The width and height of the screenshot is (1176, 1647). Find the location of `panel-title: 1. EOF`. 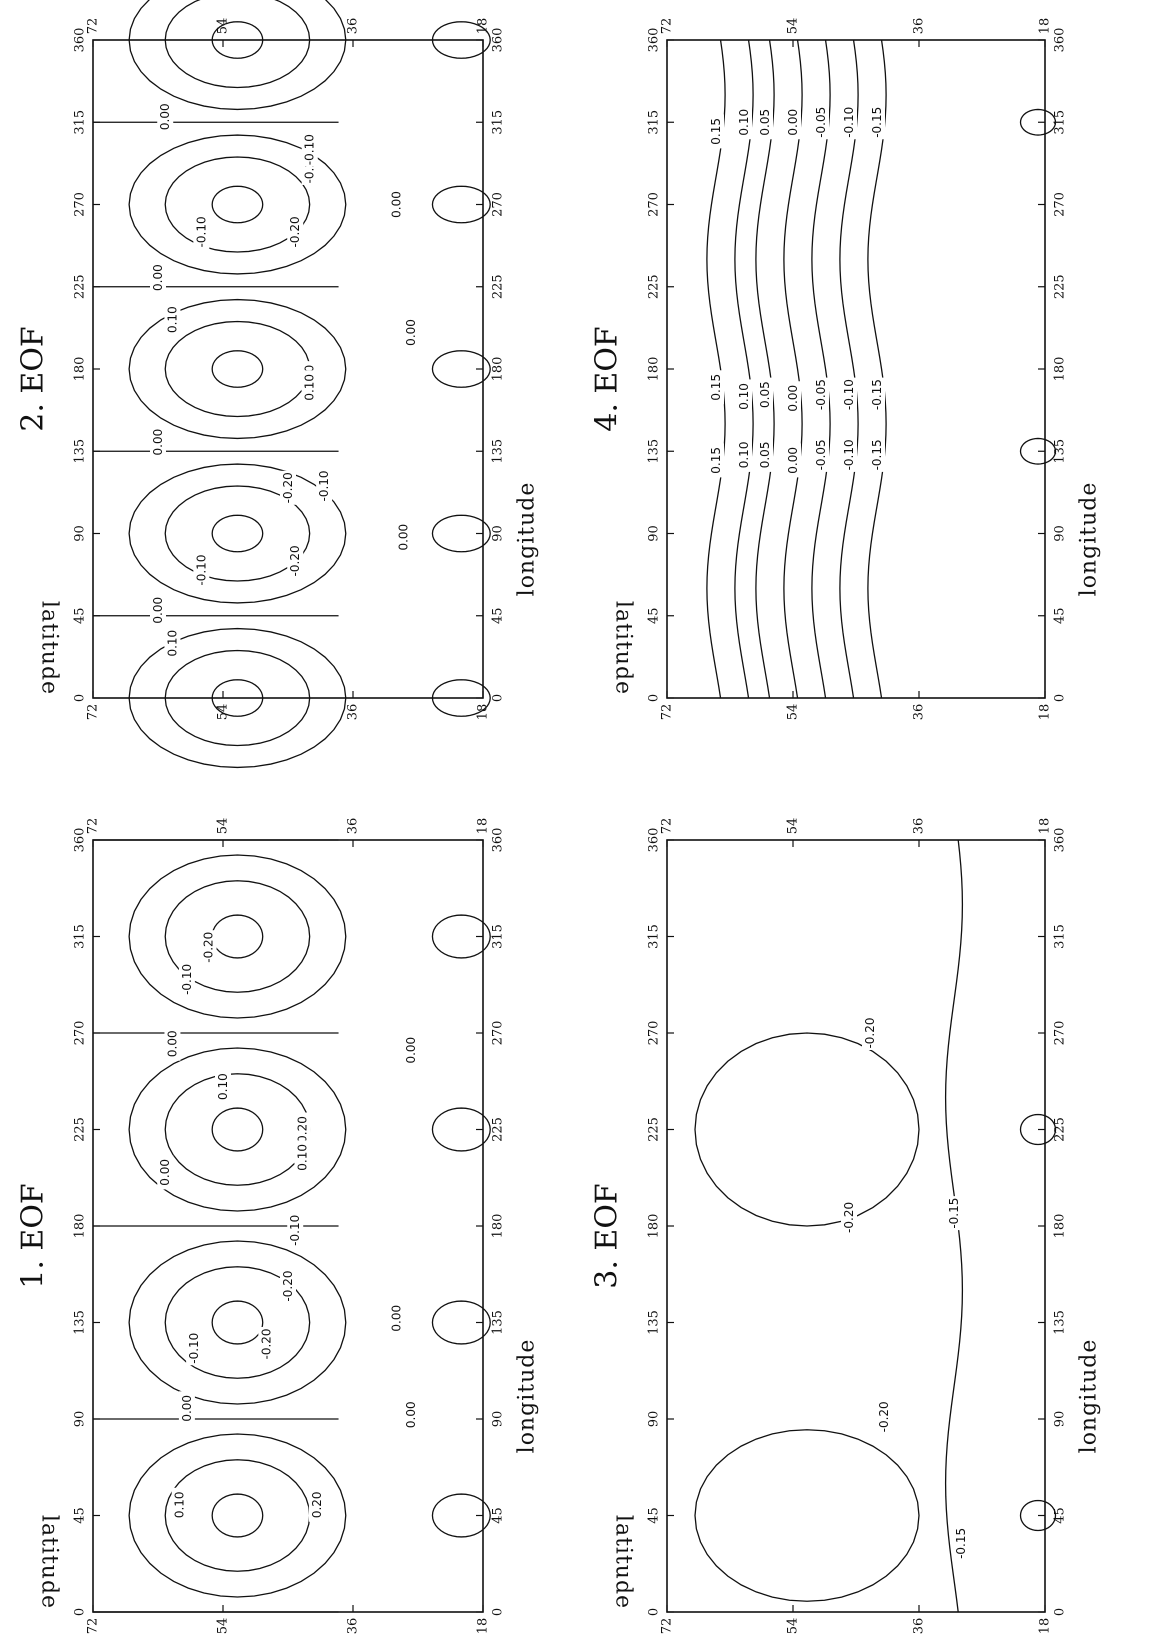

panel-title: 1. EOF is located at coordinates (33, 1235).